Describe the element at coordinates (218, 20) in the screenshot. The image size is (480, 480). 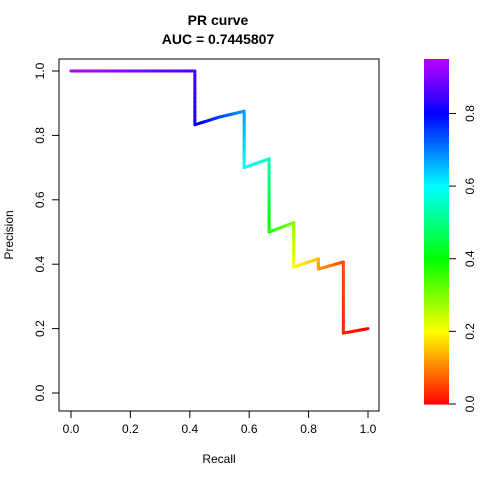
I see `chart-title: PR curve` at that location.